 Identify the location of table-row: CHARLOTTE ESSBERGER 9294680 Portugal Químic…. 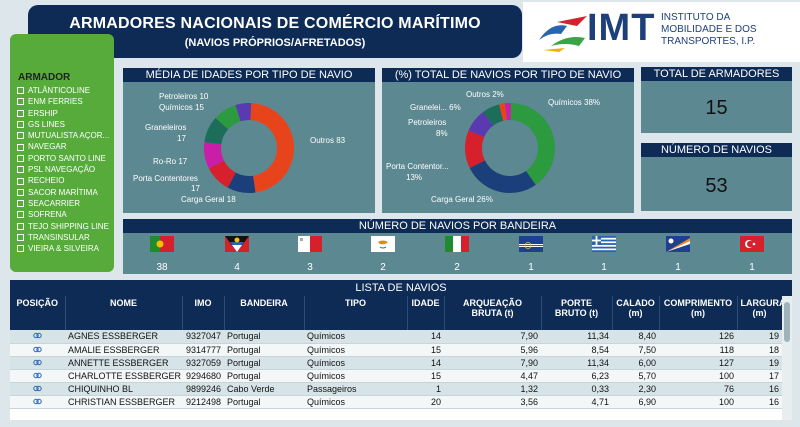
(396, 376).